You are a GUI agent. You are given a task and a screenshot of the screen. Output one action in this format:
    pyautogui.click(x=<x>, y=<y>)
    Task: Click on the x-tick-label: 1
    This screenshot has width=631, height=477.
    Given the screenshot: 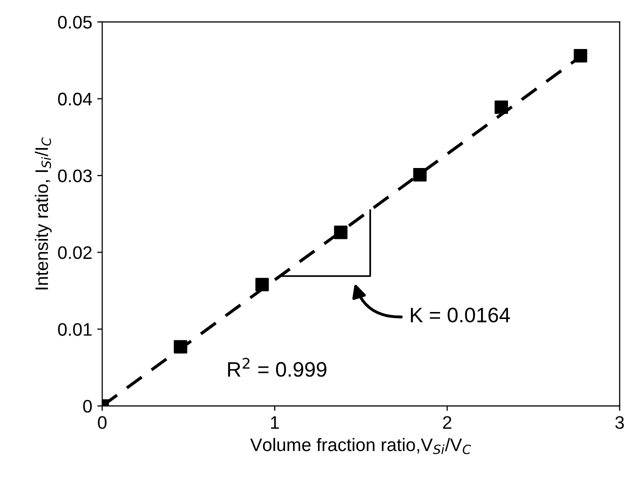 What is the action you would take?
    pyautogui.click(x=275, y=422)
    